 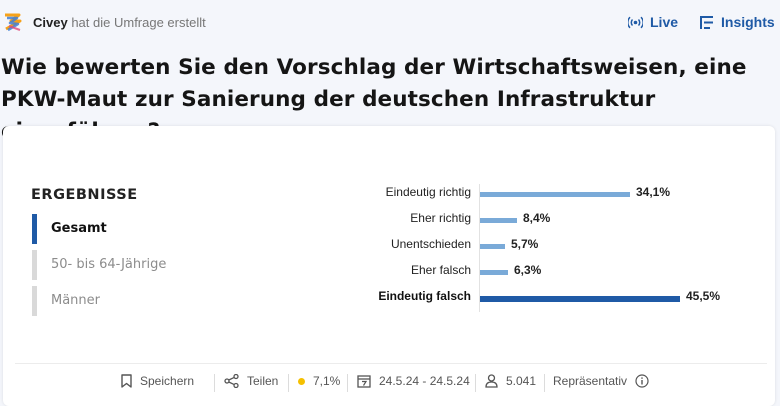 I want to click on representative-info: Repräsentativ, so click(x=601, y=381).